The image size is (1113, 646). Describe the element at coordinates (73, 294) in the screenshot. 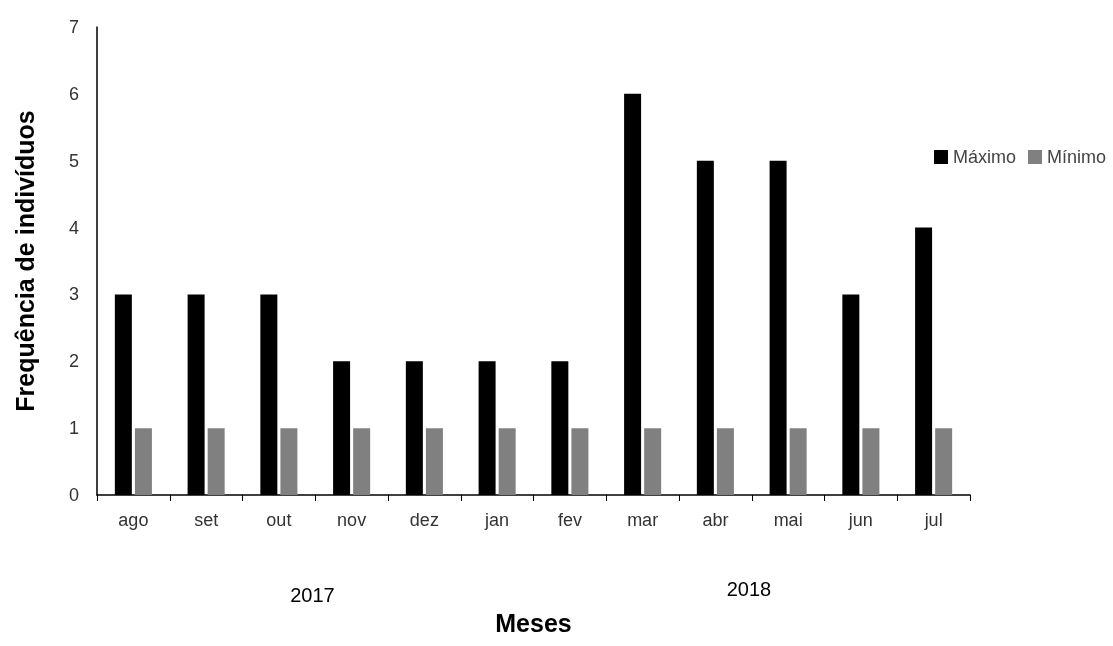

I see `y-tick-label: 3` at that location.